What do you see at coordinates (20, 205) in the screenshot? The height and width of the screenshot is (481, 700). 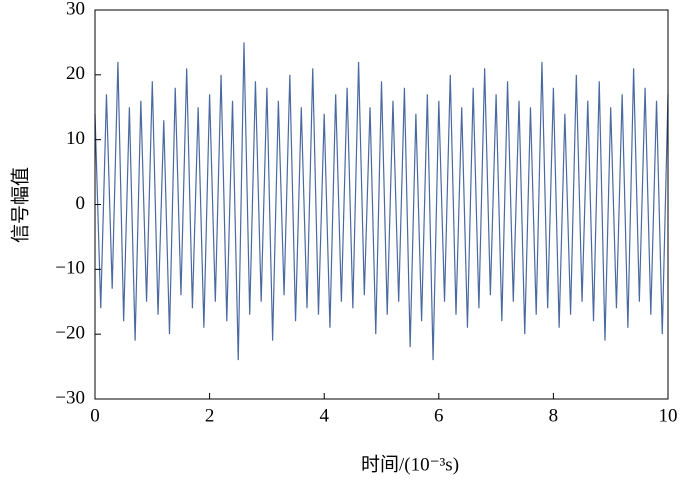 I see `y-axis-label: 信号幅值` at bounding box center [20, 205].